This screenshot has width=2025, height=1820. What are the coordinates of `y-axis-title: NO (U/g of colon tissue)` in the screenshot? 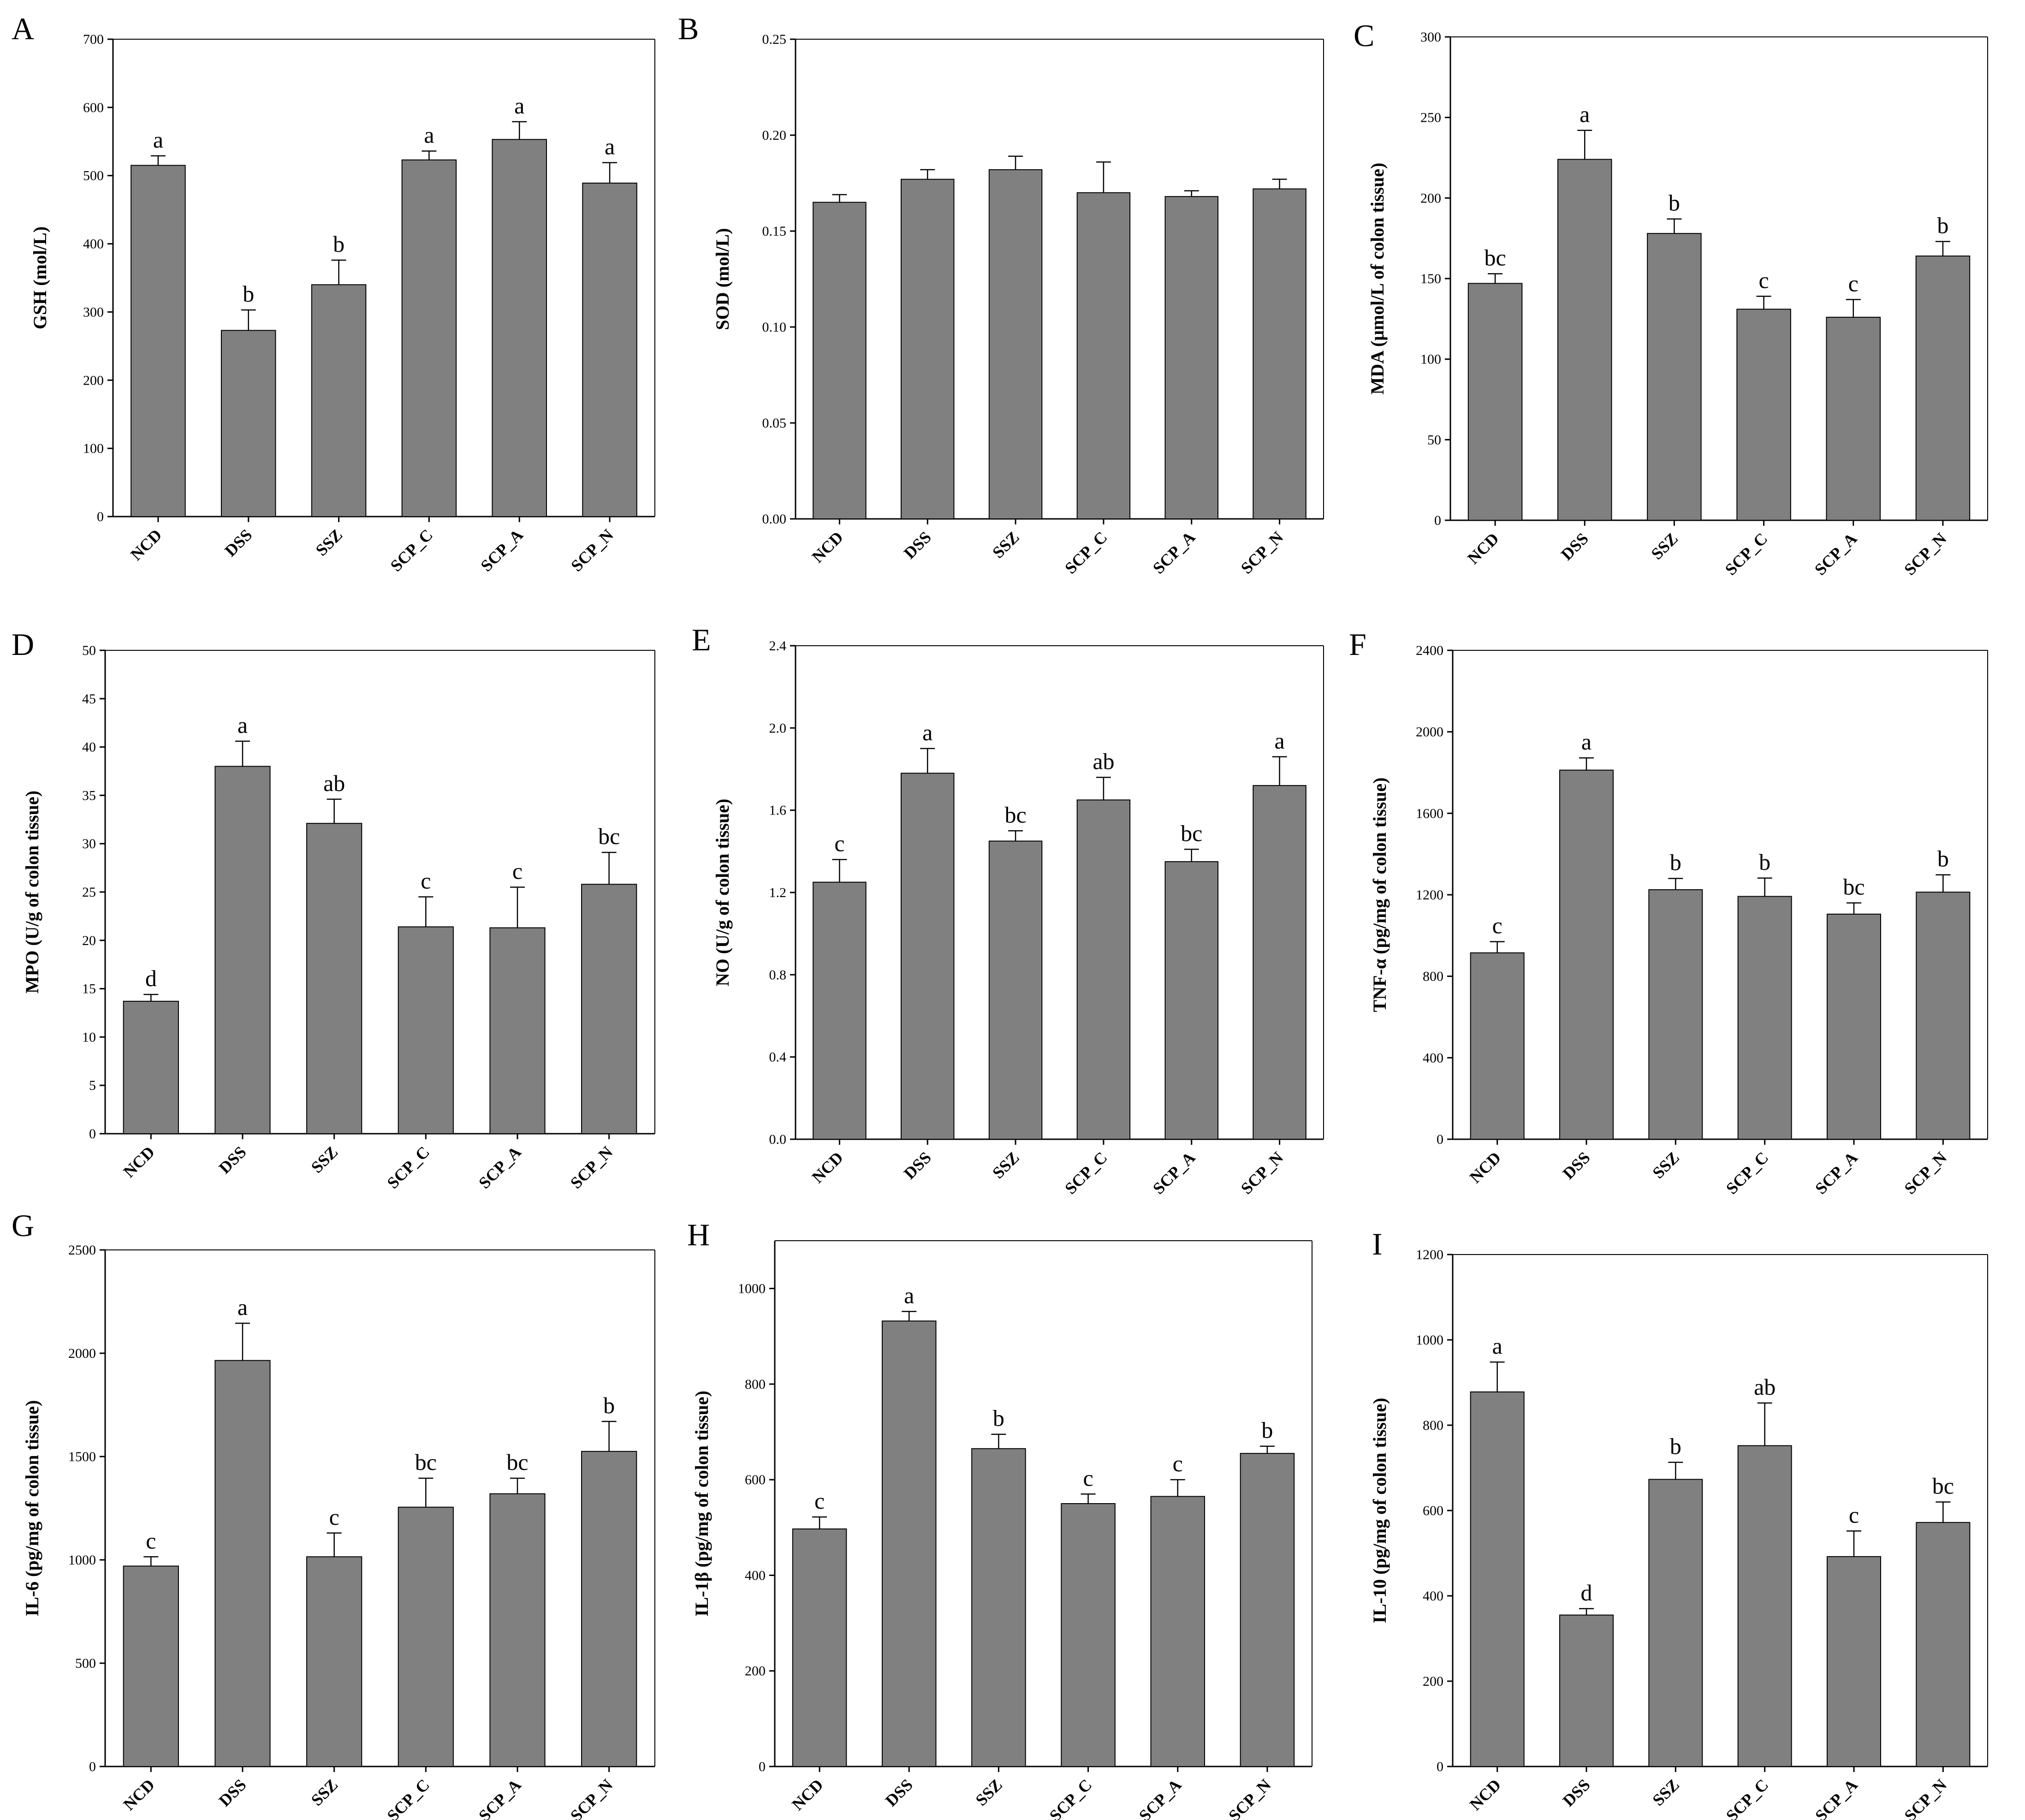 It's located at (722, 893).